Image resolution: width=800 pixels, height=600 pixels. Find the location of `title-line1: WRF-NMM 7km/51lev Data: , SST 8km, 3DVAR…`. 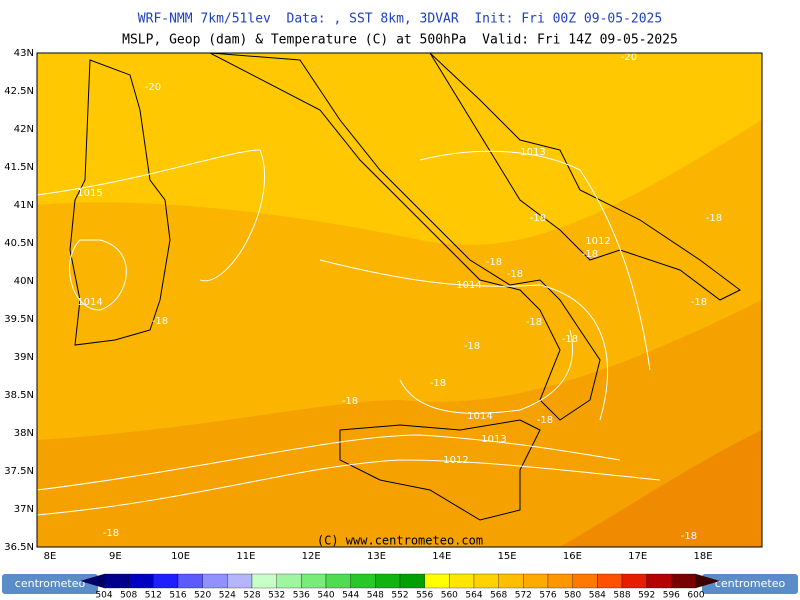

title-line1: WRF-NMM 7km/51lev Data: , SST 8km, 3DVAR… is located at coordinates (400, 19).